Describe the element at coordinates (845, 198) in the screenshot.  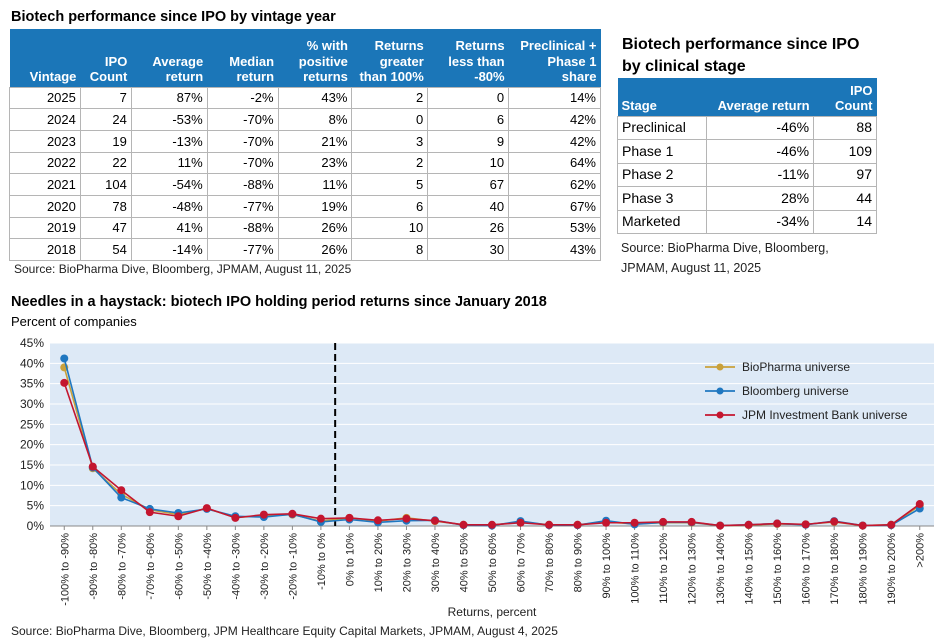
I see `stage-table-cell: 44` at that location.